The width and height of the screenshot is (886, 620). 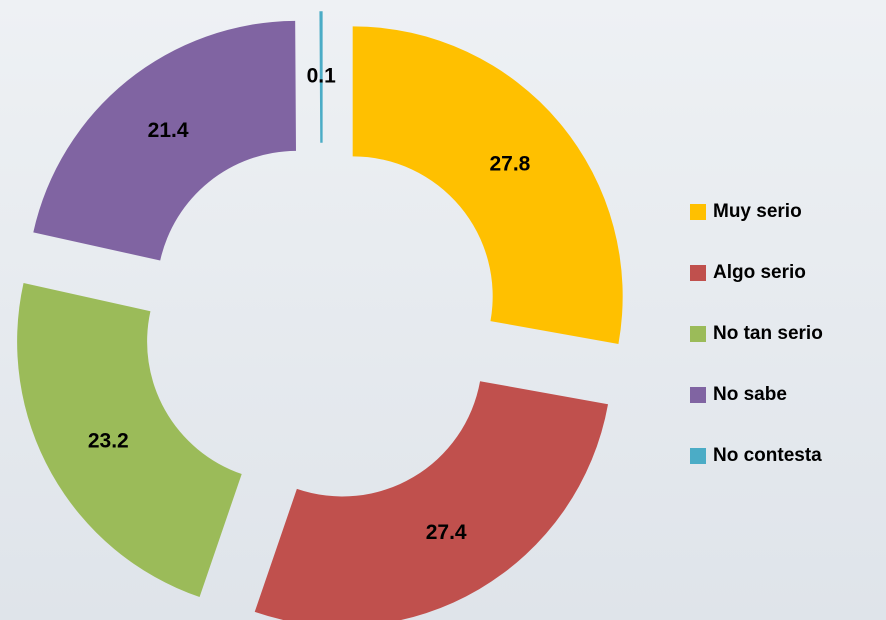 I want to click on data-label: 0.1, so click(x=322, y=76).